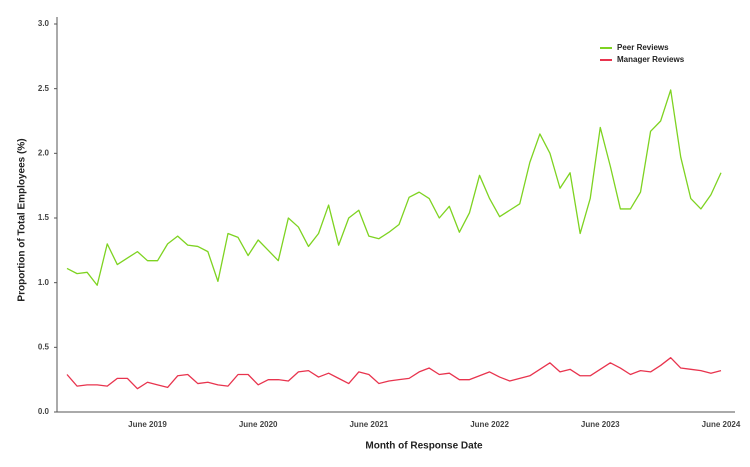 The image size is (750, 467). I want to click on y-tick-label: 2.5, so click(44, 88).